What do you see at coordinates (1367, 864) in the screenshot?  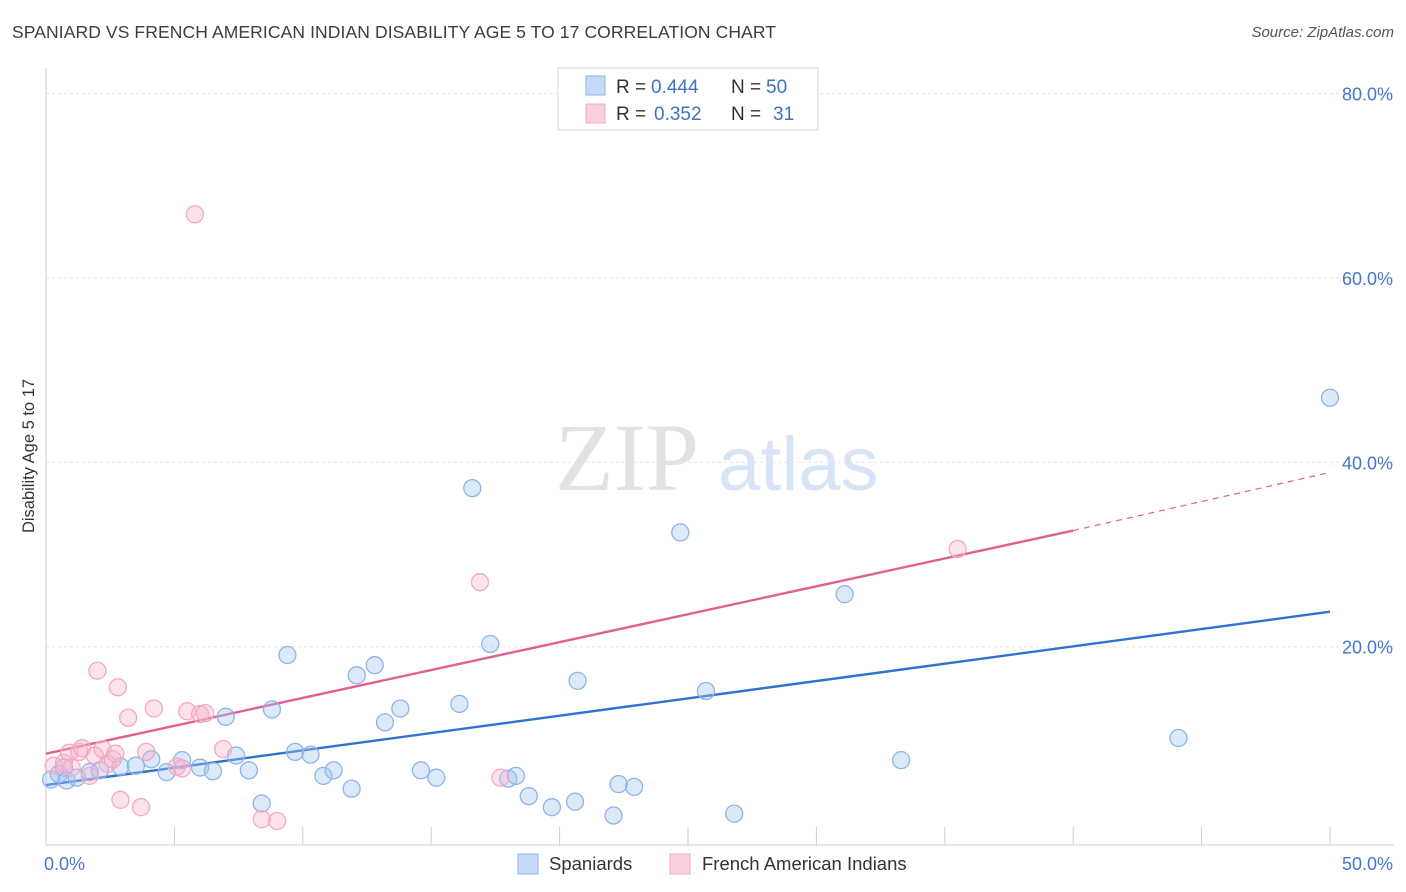 I see `x-tick-label-1: 50.0%` at bounding box center [1367, 864].